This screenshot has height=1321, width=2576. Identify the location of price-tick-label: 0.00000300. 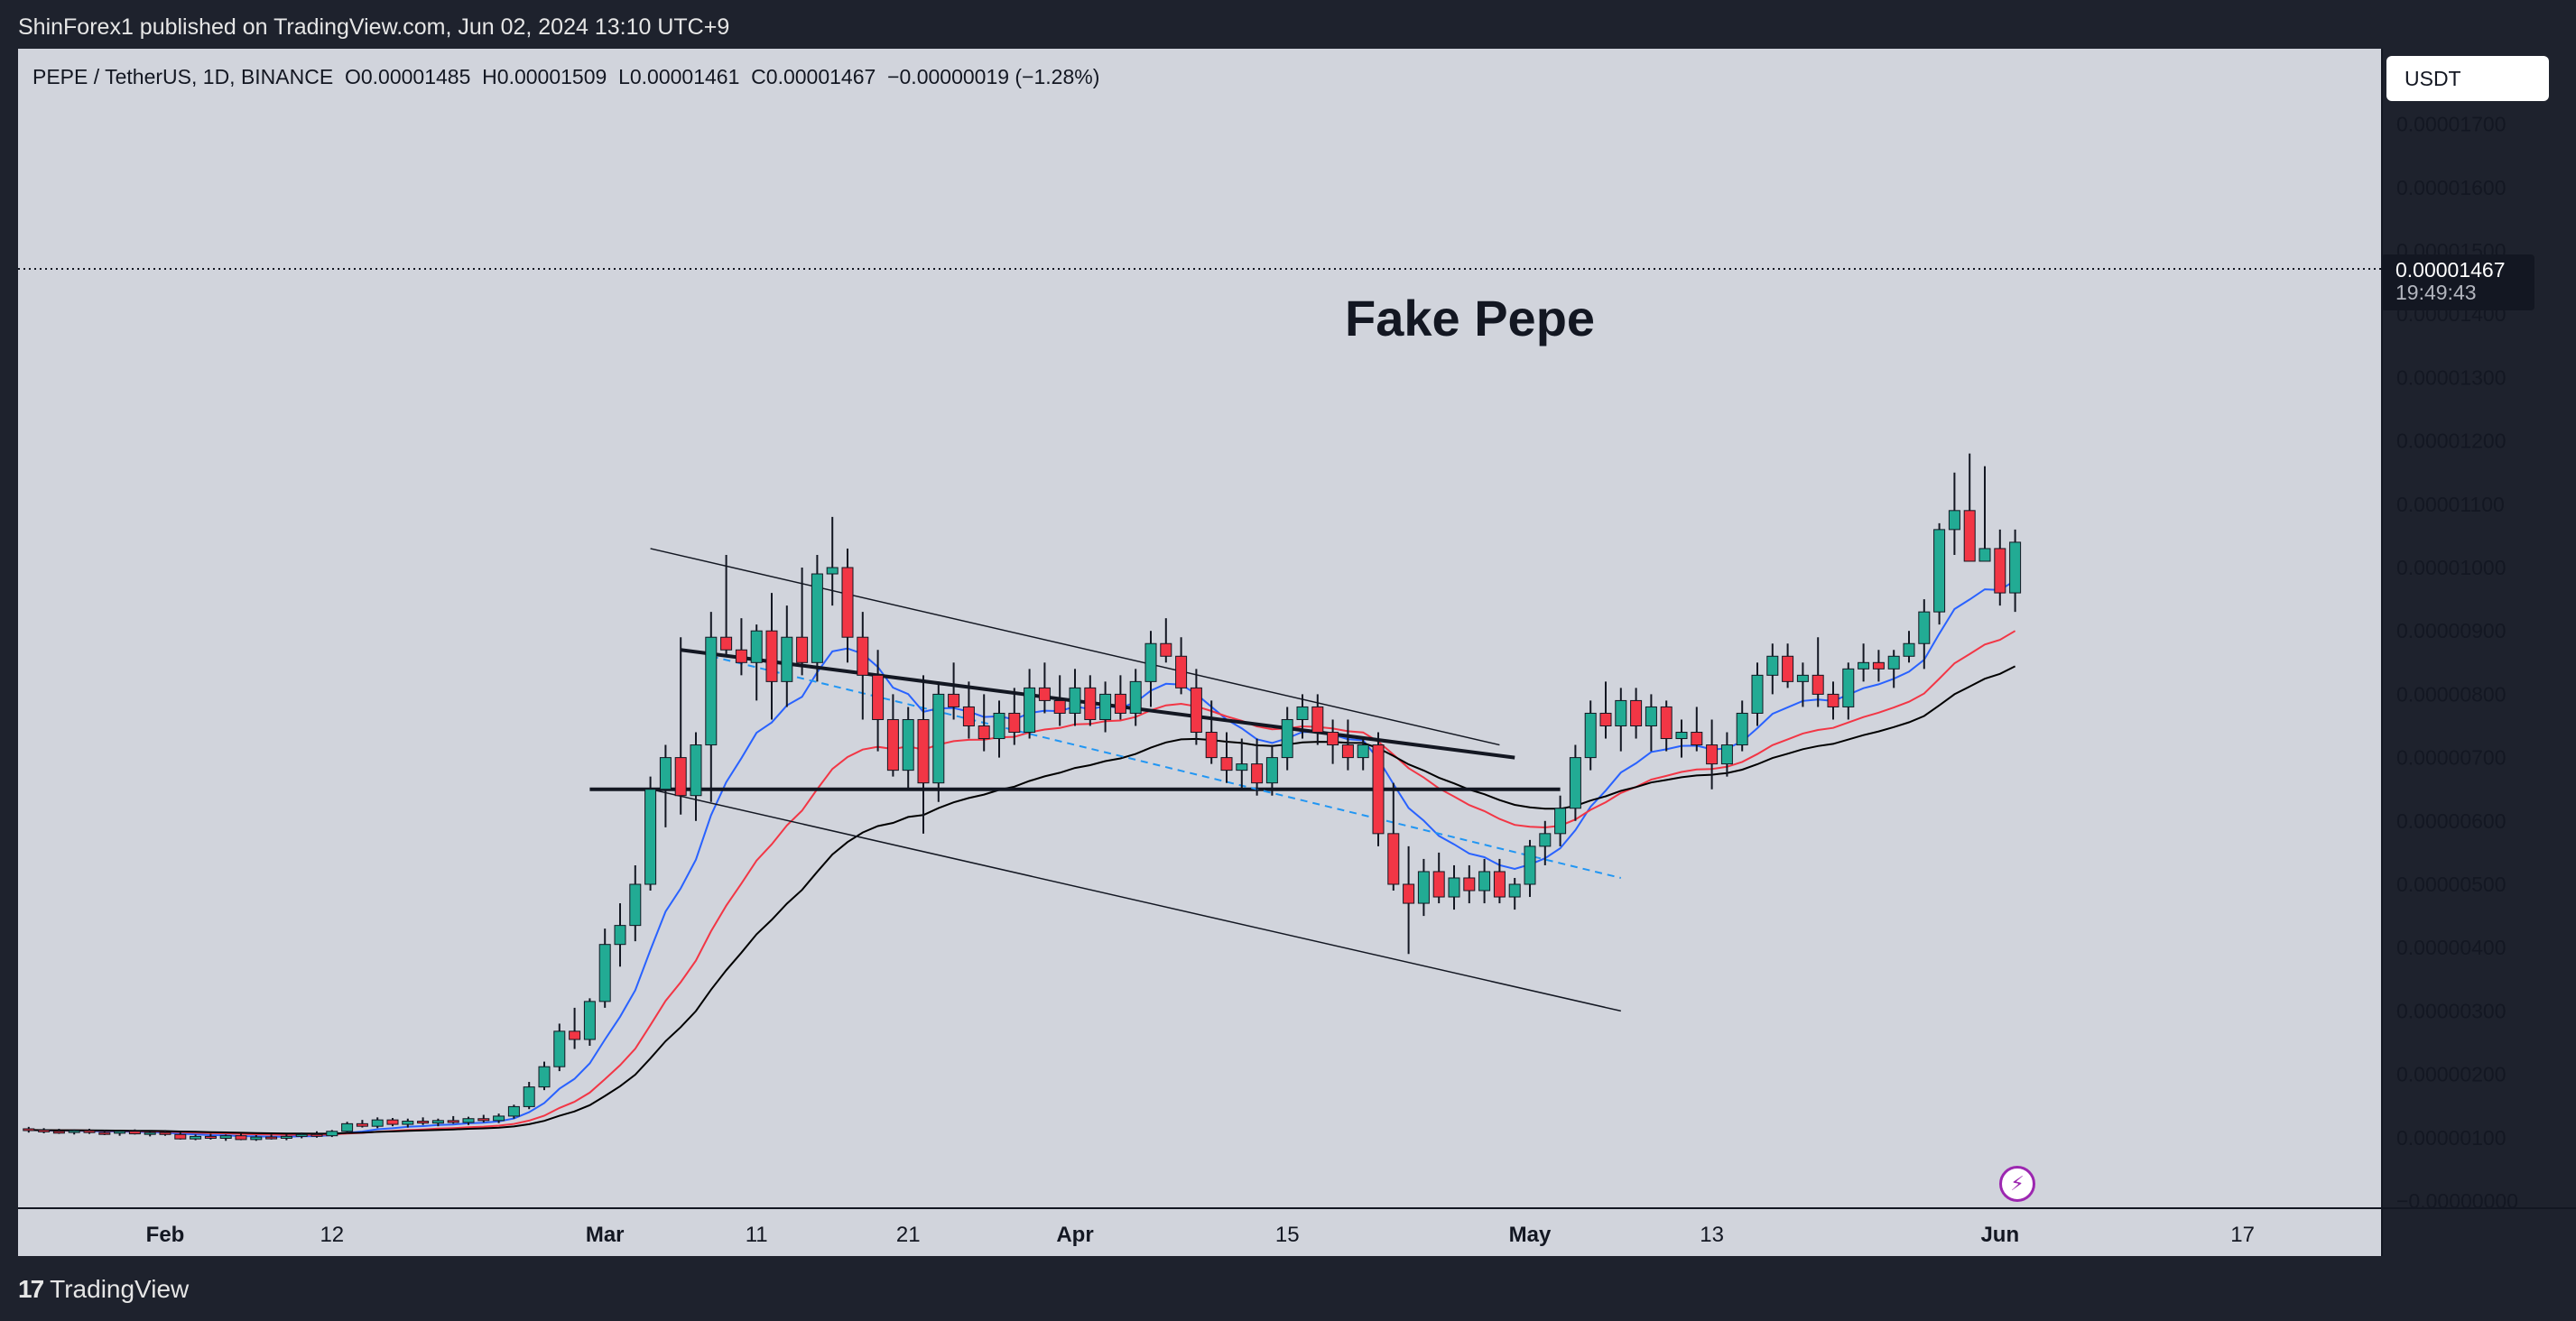
(2451, 1010).